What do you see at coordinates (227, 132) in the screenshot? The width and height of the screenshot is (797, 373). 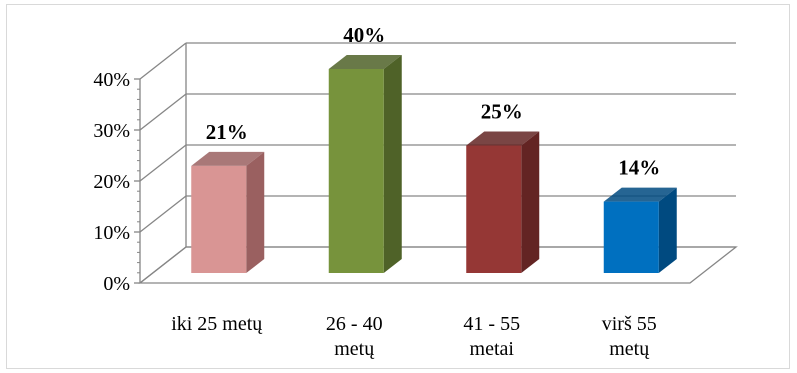 I see `data-label-0: 21%` at bounding box center [227, 132].